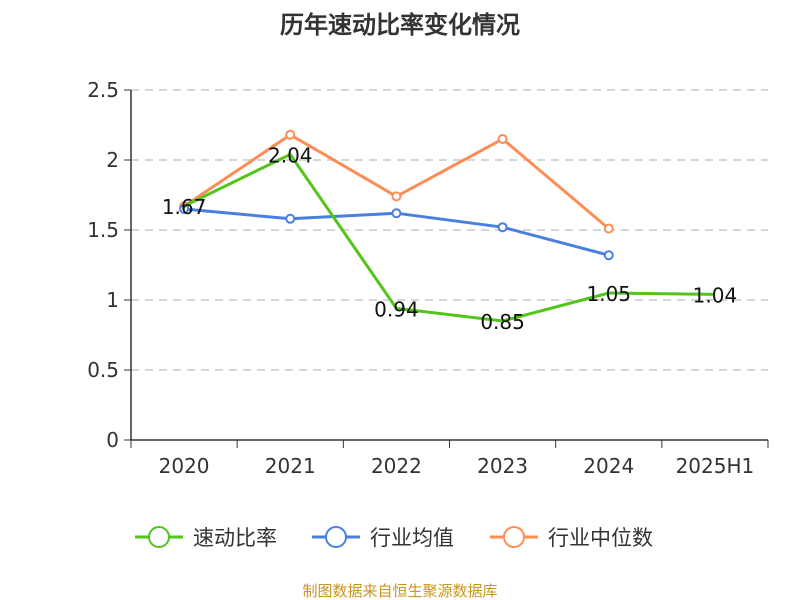 This screenshot has width=800, height=600. What do you see at coordinates (502, 322) in the screenshot?
I see `data-label: 0.85` at bounding box center [502, 322].